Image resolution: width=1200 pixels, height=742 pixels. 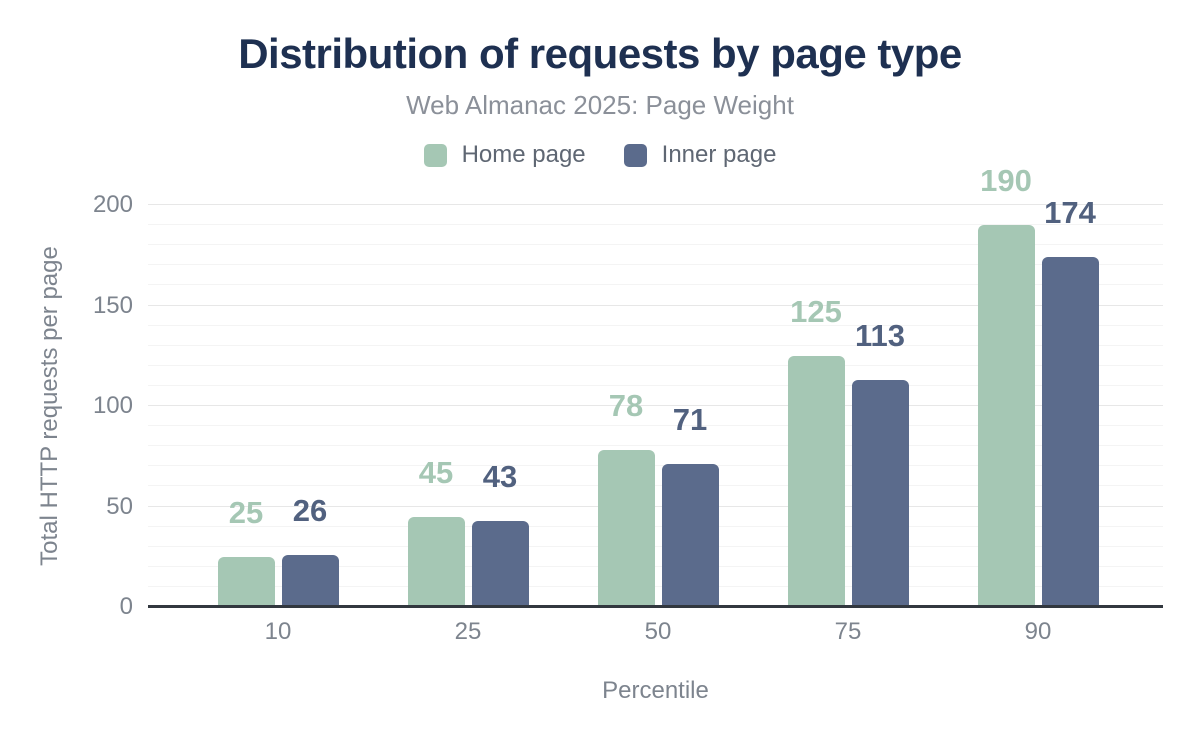 I want to click on x-tick-label-10: 10, so click(x=278, y=631).